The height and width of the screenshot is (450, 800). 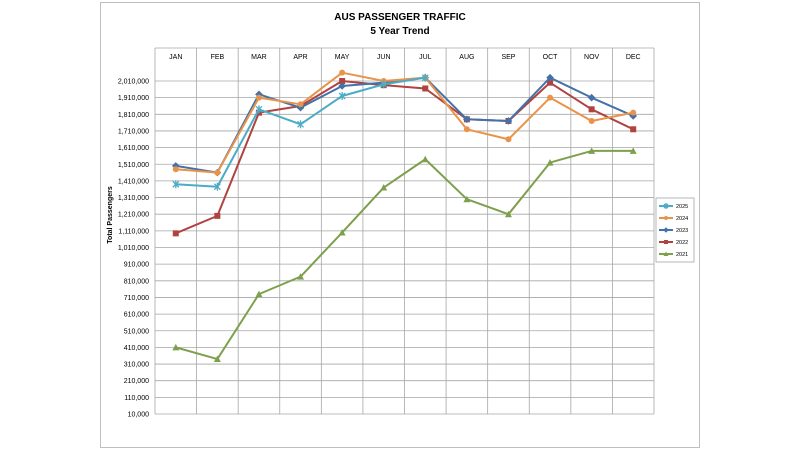 I want to click on x-tick-label: OCT, so click(x=551, y=57).